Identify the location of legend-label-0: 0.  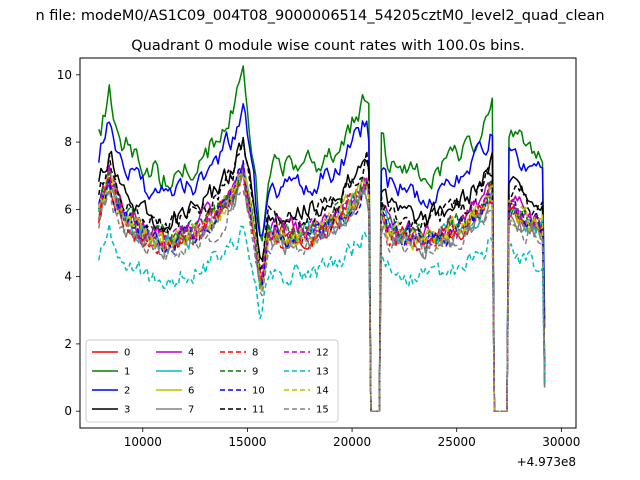
(127, 353).